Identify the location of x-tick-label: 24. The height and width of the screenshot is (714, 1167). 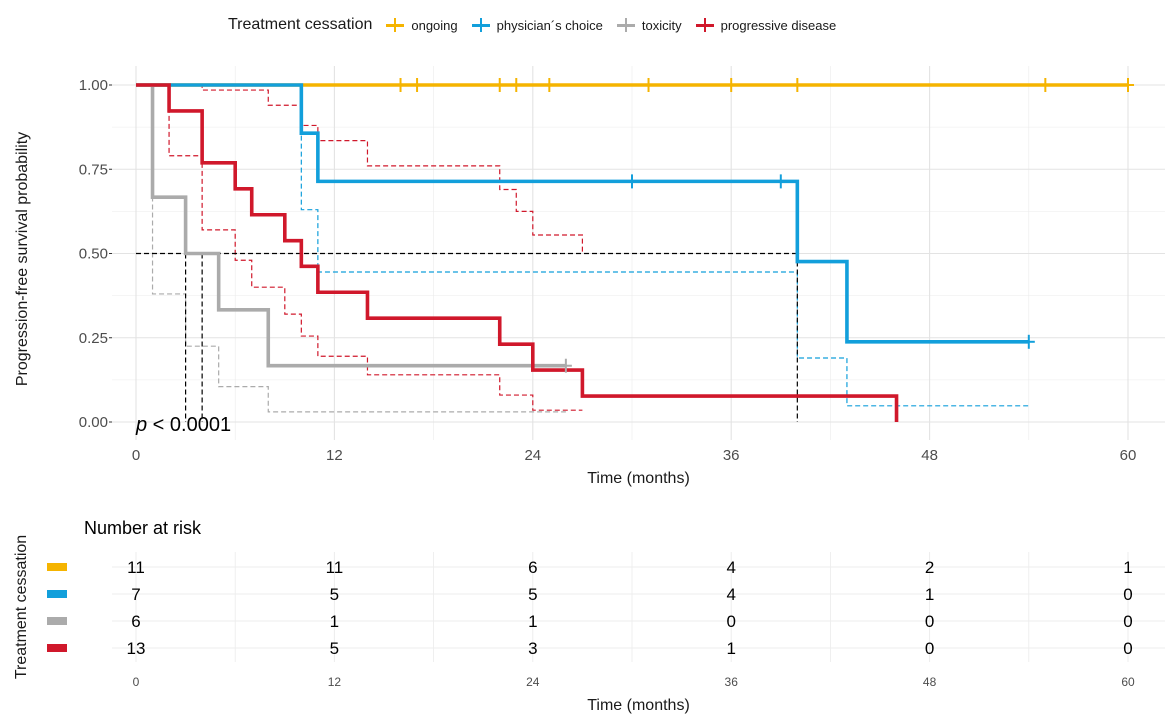
(532, 455).